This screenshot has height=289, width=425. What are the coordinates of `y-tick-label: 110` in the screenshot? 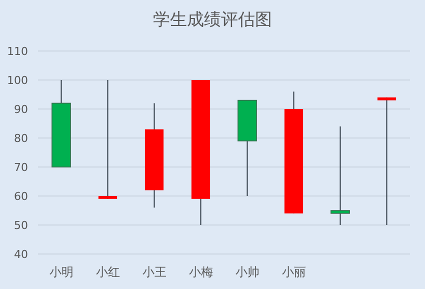 It's located at (17, 51).